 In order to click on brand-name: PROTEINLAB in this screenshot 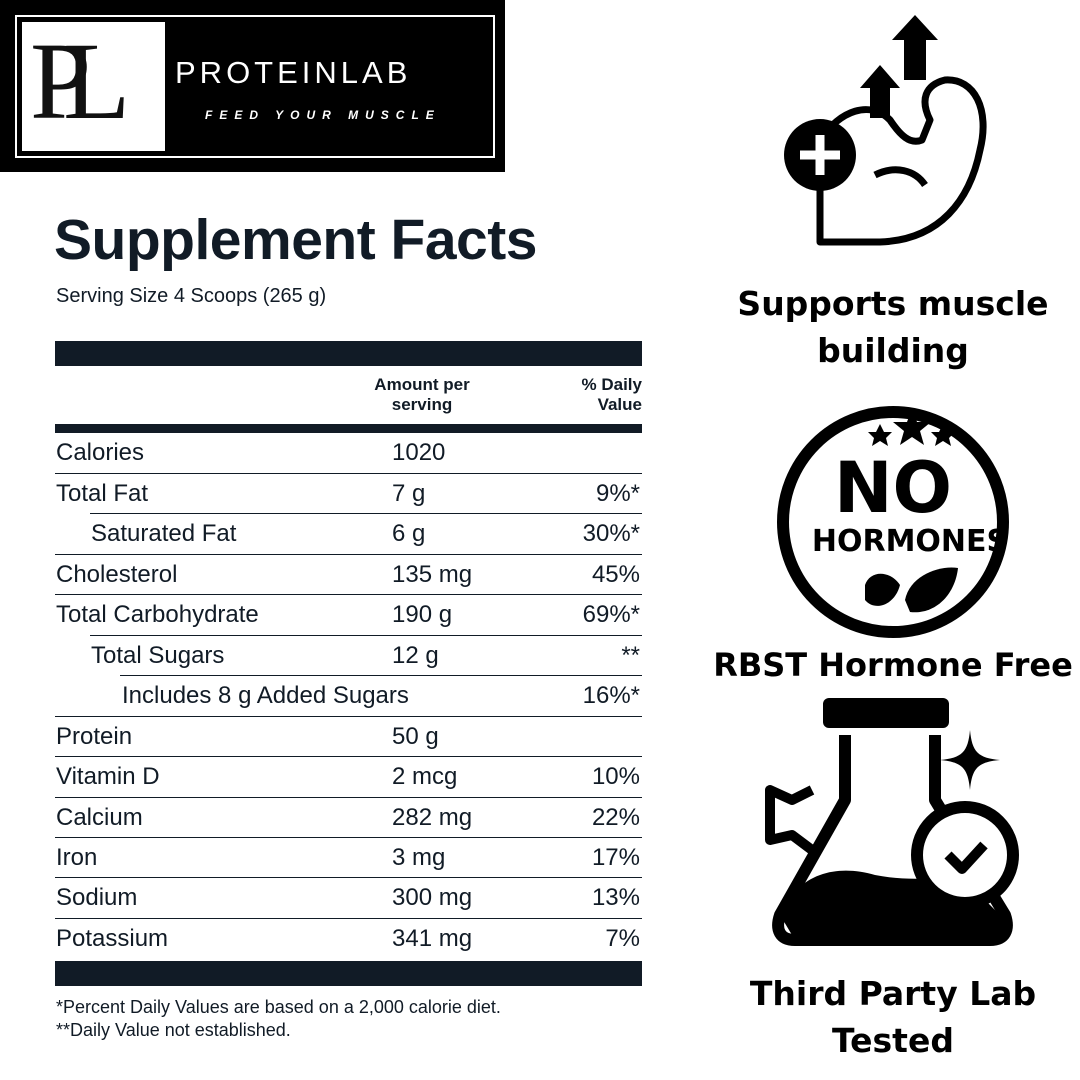, I will do `click(293, 72)`.